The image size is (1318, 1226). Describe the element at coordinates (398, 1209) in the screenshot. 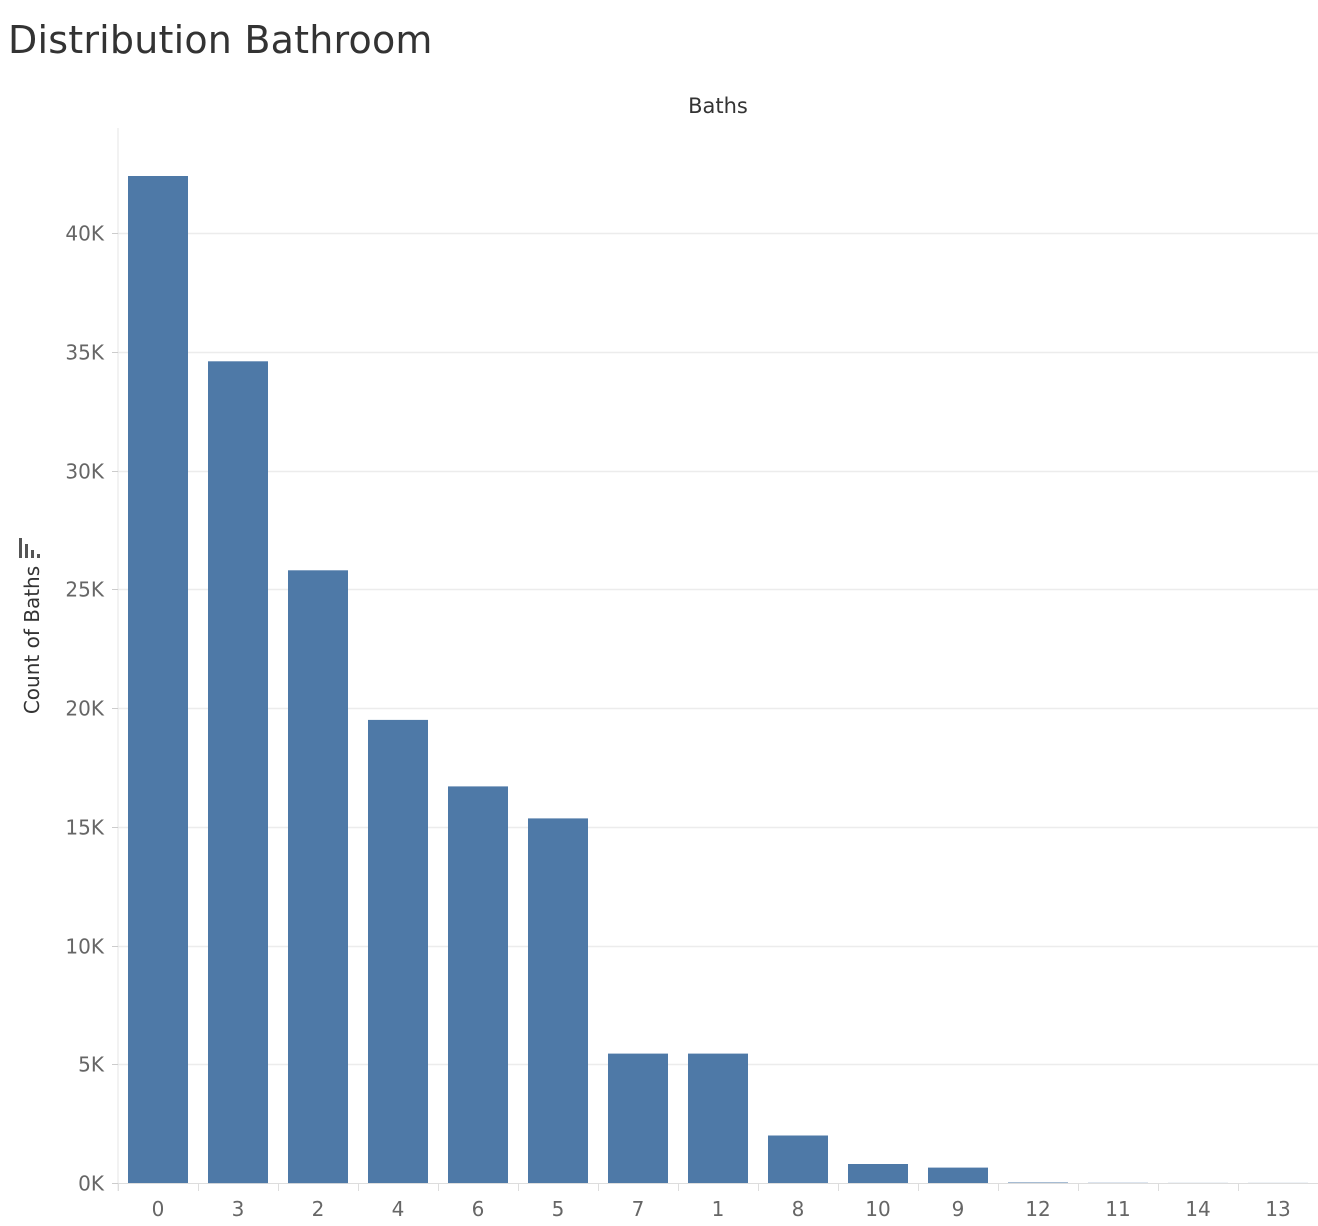

I see `x-tick-label: 4` at that location.